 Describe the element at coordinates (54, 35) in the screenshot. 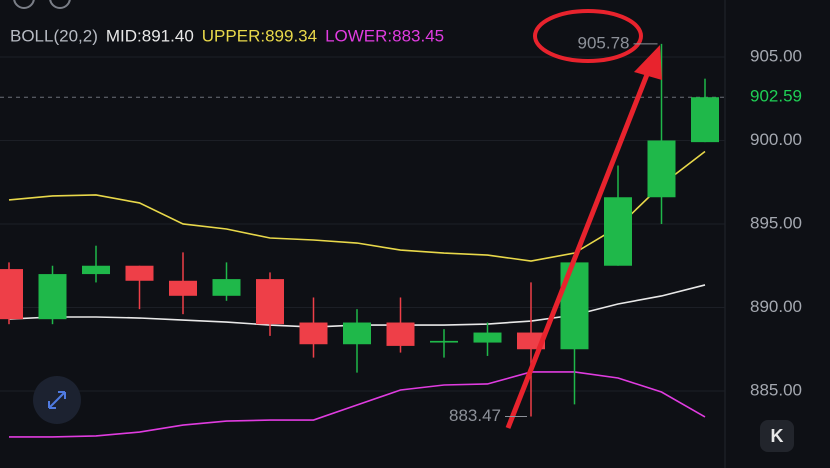

I see `indicator-label: BOLL(20,2)` at that location.